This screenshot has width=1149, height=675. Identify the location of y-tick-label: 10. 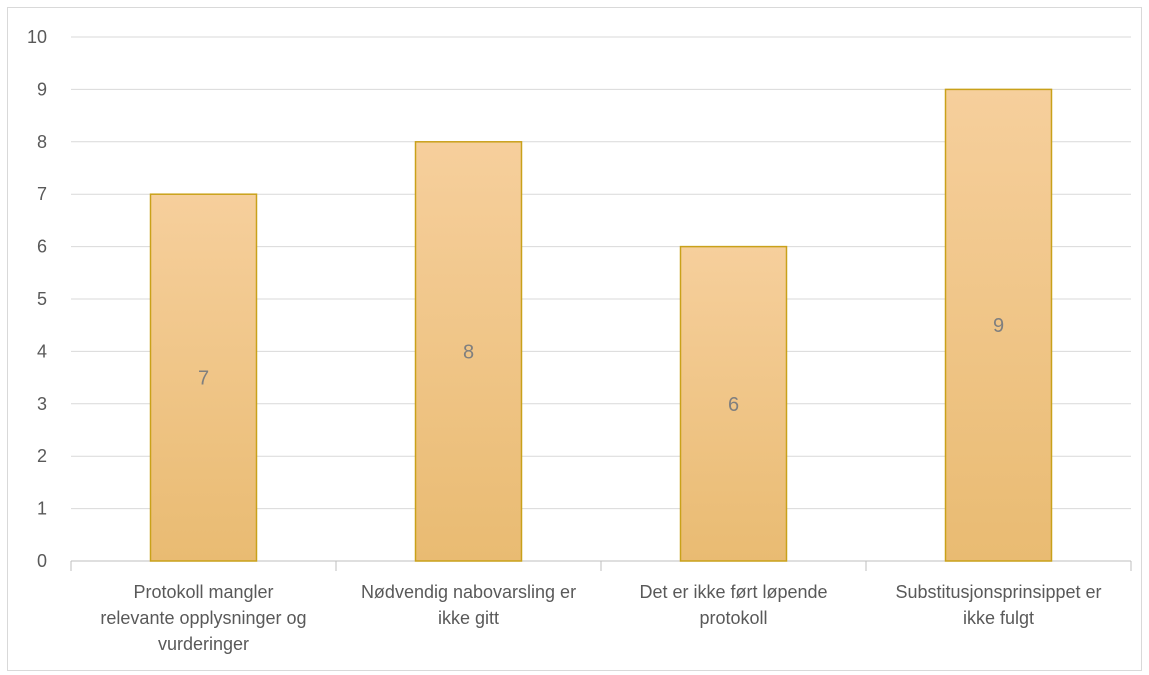
(37, 37).